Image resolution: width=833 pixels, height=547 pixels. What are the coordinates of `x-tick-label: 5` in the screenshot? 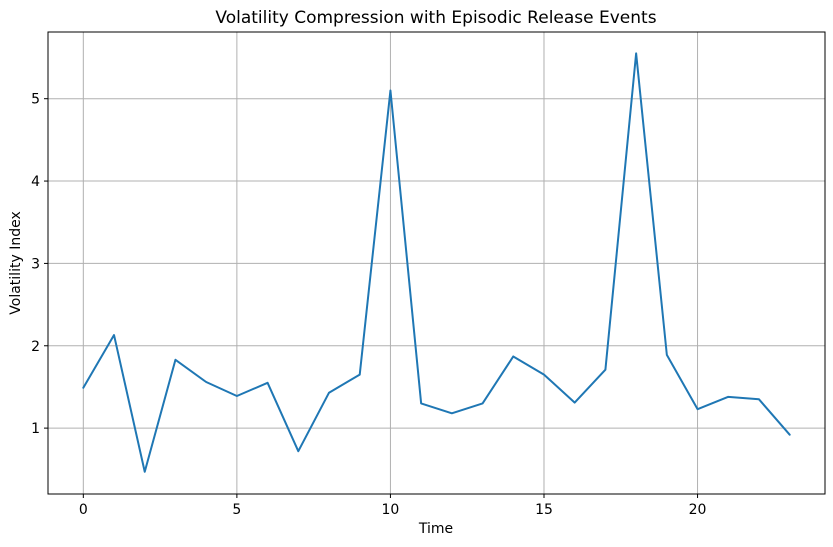 It's located at (236, 510).